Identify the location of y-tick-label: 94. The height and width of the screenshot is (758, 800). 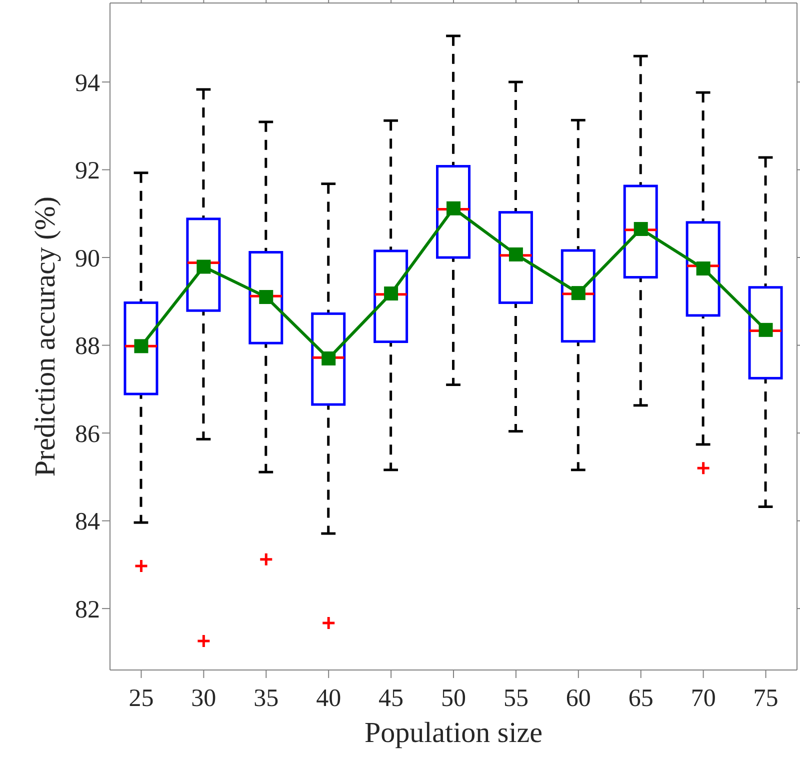
(87, 83).